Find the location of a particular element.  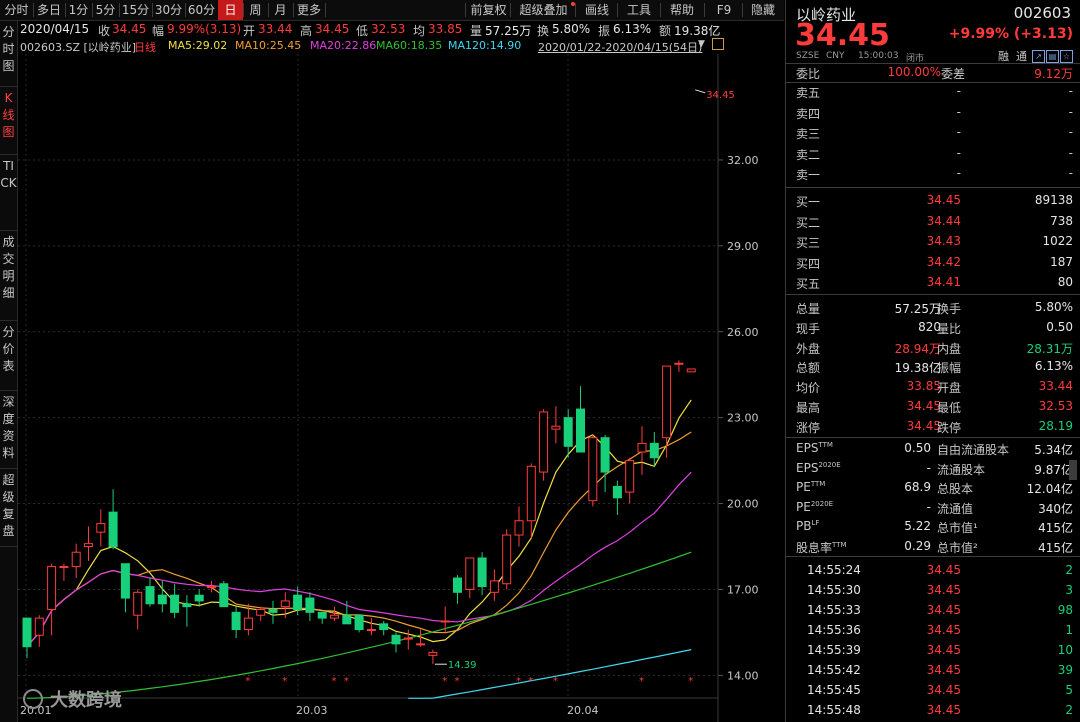

fund-label-suffix: 2020E is located at coordinates (822, 503).